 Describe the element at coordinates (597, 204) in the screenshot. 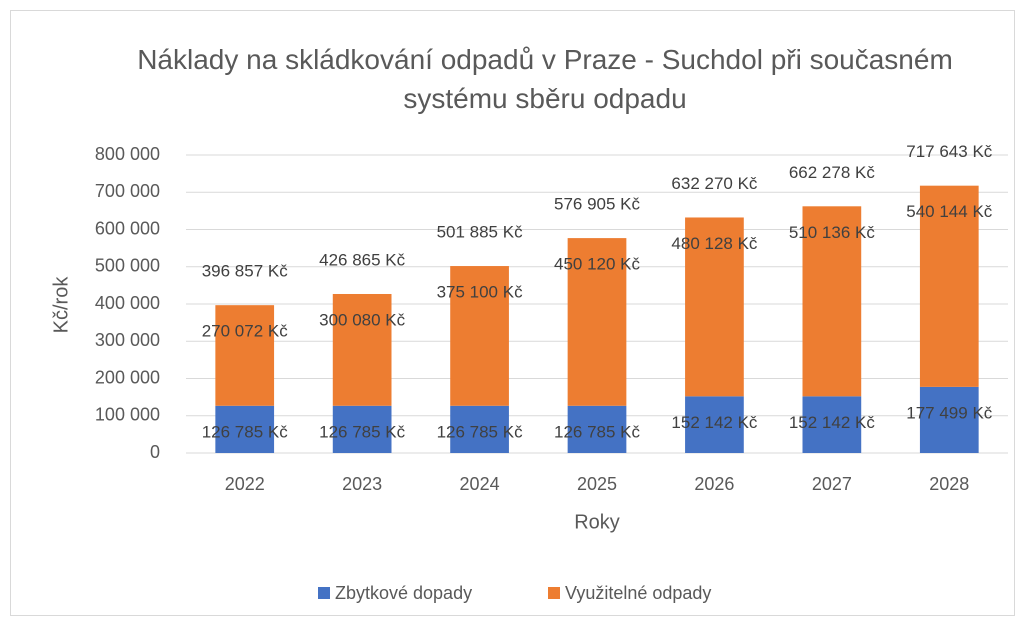

I see `total-label: 576 905 Kč` at that location.